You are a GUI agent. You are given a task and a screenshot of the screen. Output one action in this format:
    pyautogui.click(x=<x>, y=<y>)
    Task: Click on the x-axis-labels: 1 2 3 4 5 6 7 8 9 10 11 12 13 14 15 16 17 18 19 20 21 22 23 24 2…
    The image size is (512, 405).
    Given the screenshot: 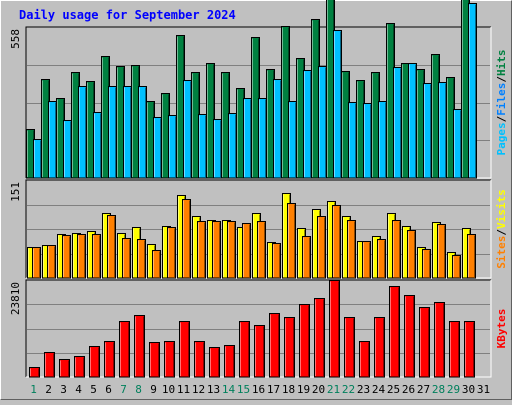 What is the action you would take?
    pyautogui.click(x=260, y=389)
    